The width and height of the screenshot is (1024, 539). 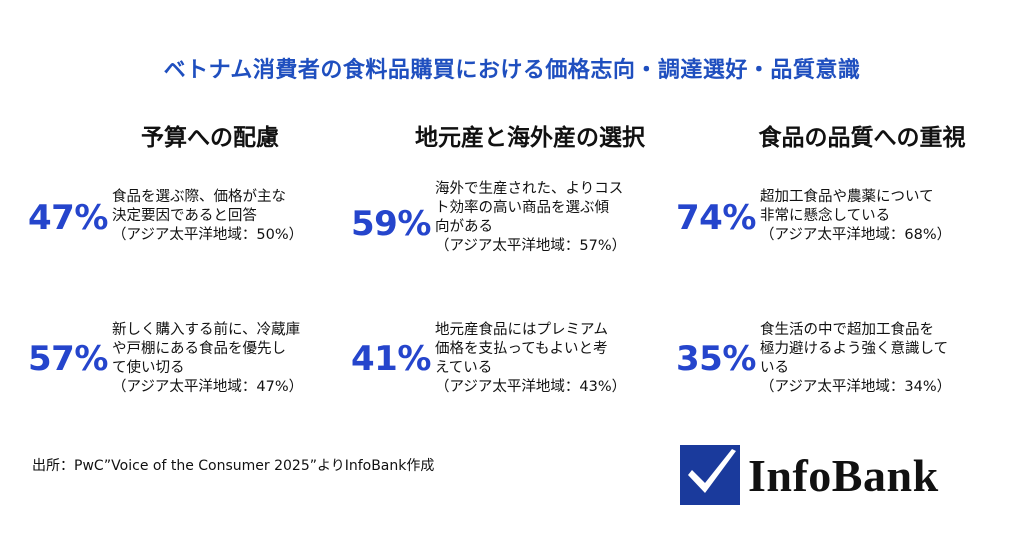 What do you see at coordinates (391, 224) in the screenshot?
I see `stat-percent: 59%` at bounding box center [391, 224].